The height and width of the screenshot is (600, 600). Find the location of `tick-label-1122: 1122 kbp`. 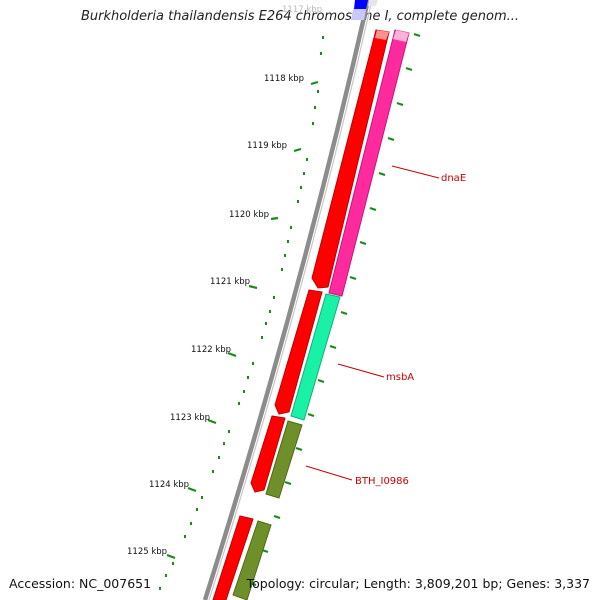

tick-label-1122: 1122 kbp is located at coordinates (211, 350).